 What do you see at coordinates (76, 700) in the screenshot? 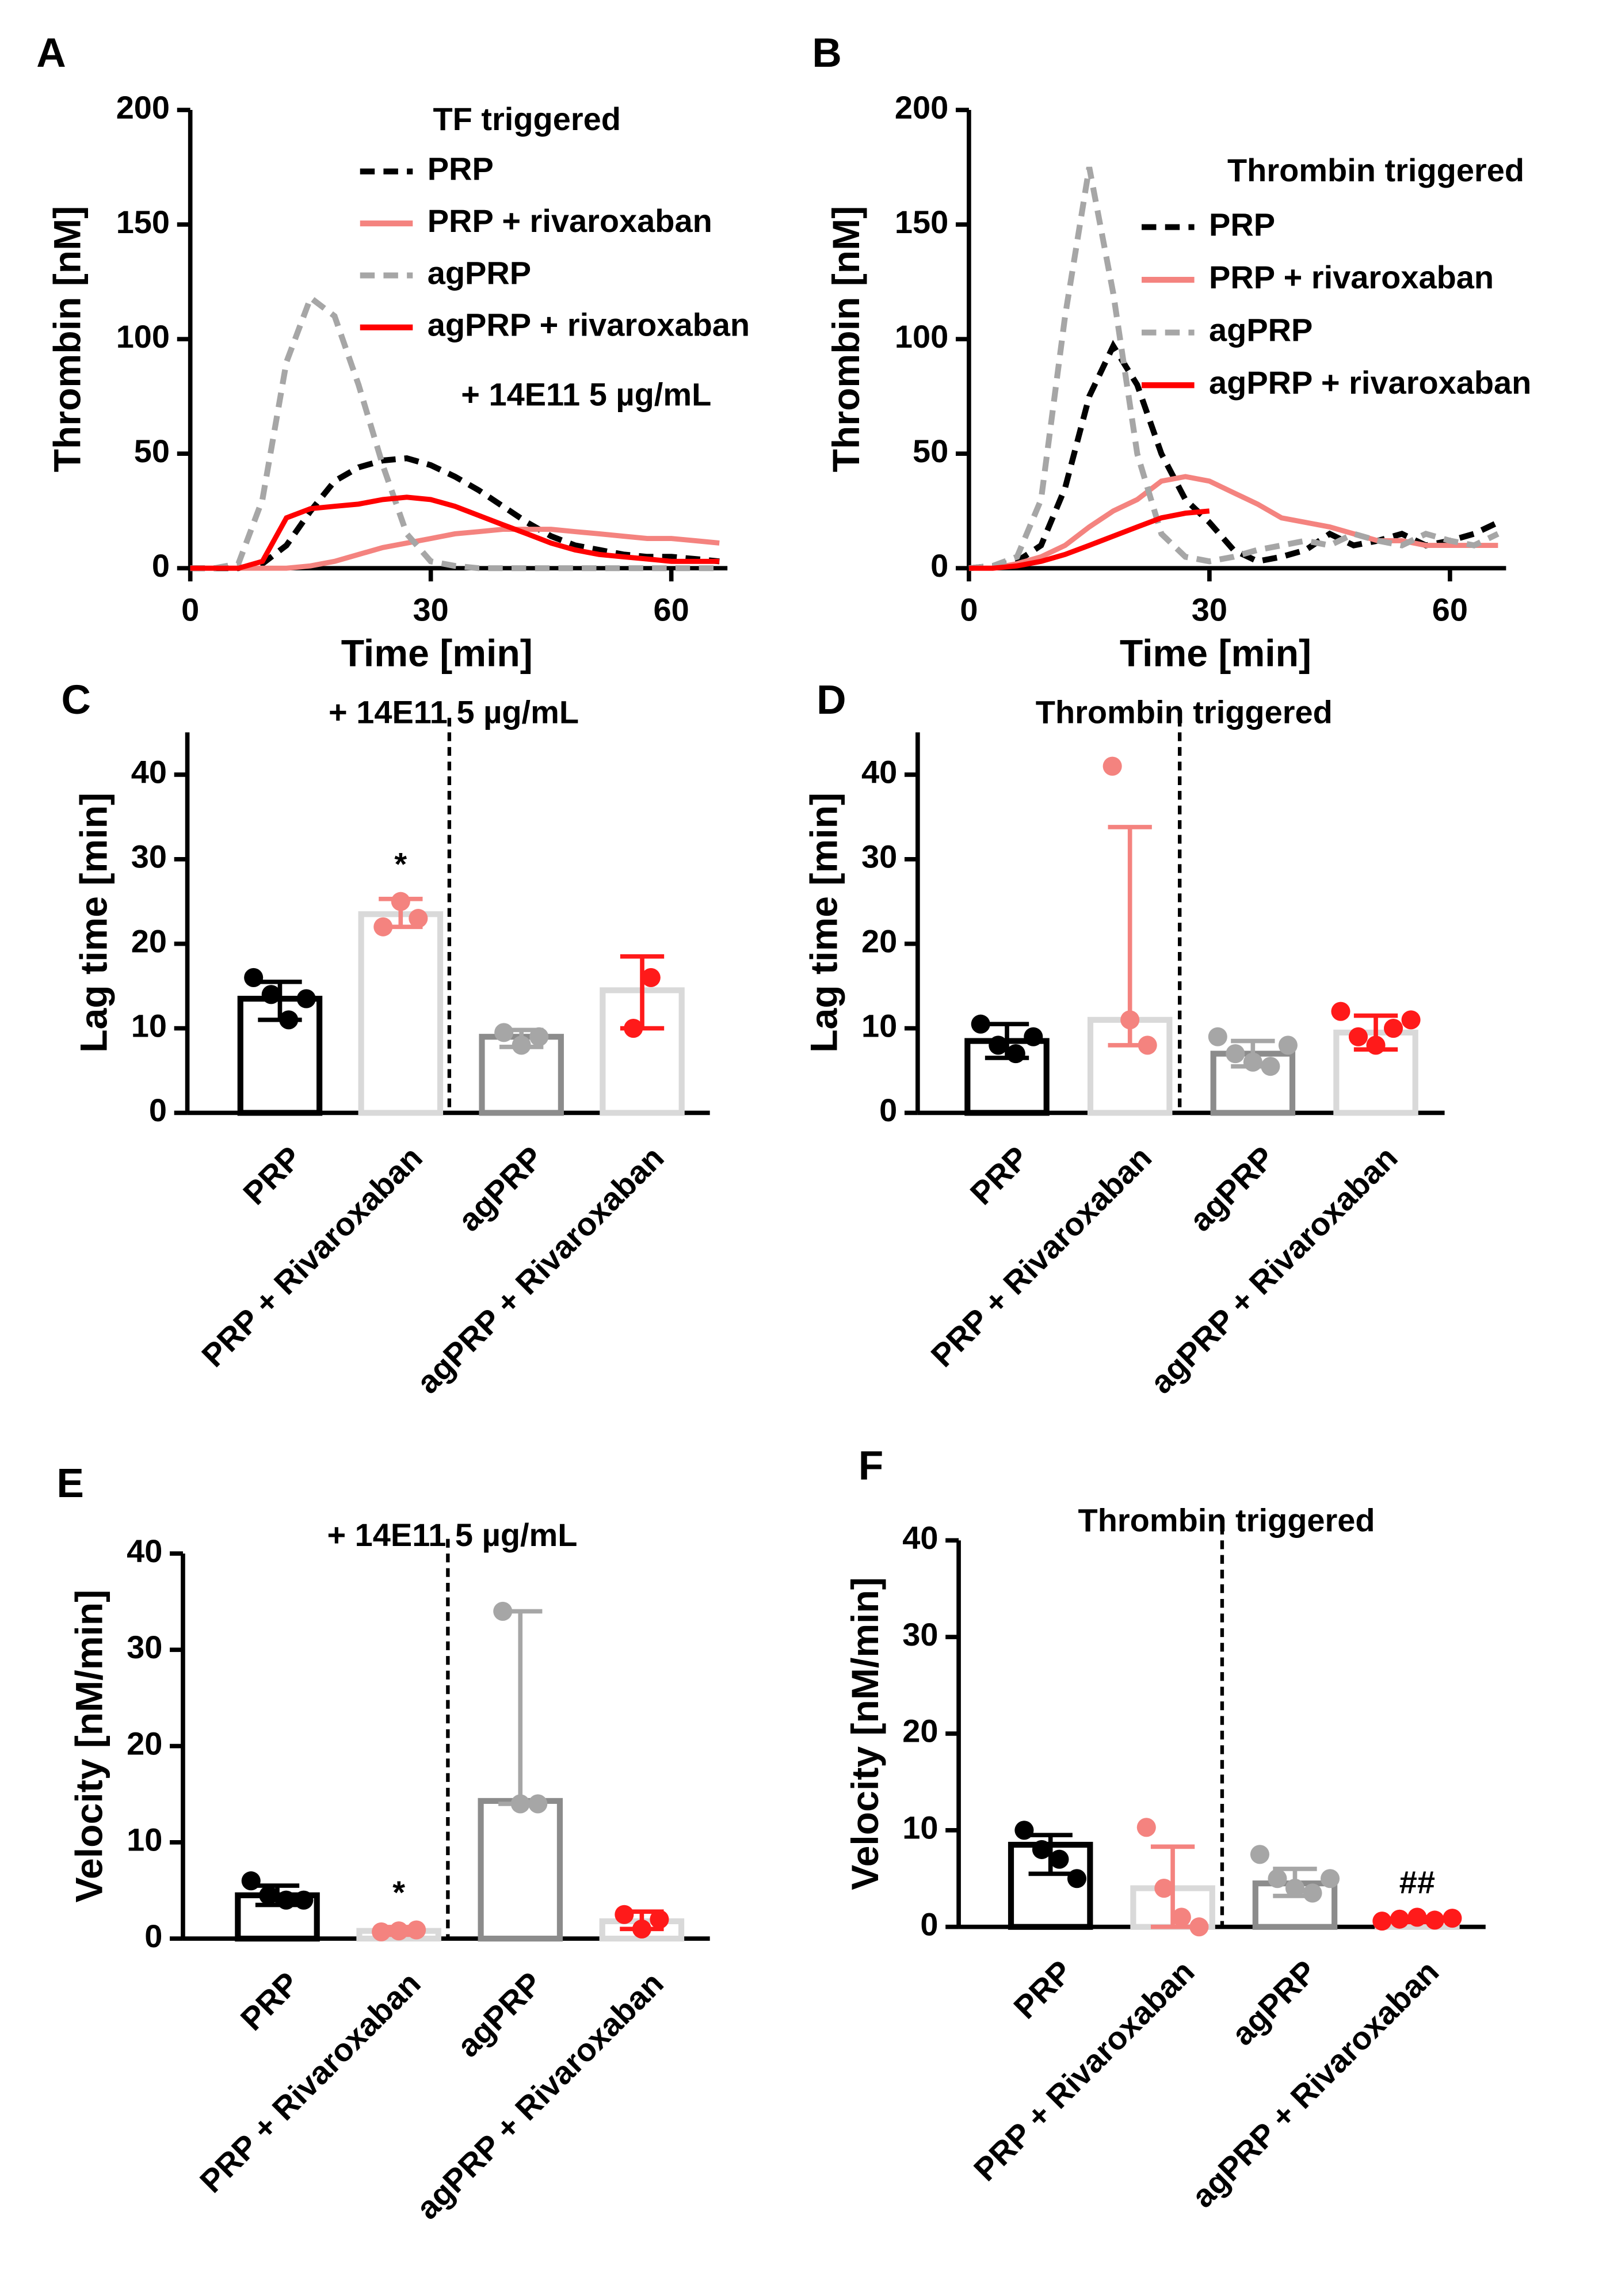
I see `panel-label: C` at bounding box center [76, 700].